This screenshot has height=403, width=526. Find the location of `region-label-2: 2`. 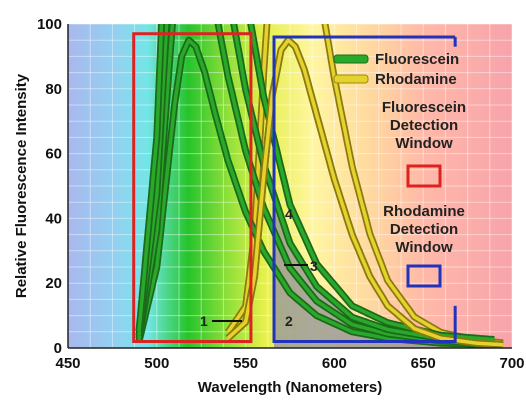

region-label-2: 2 is located at coordinates (289, 321).